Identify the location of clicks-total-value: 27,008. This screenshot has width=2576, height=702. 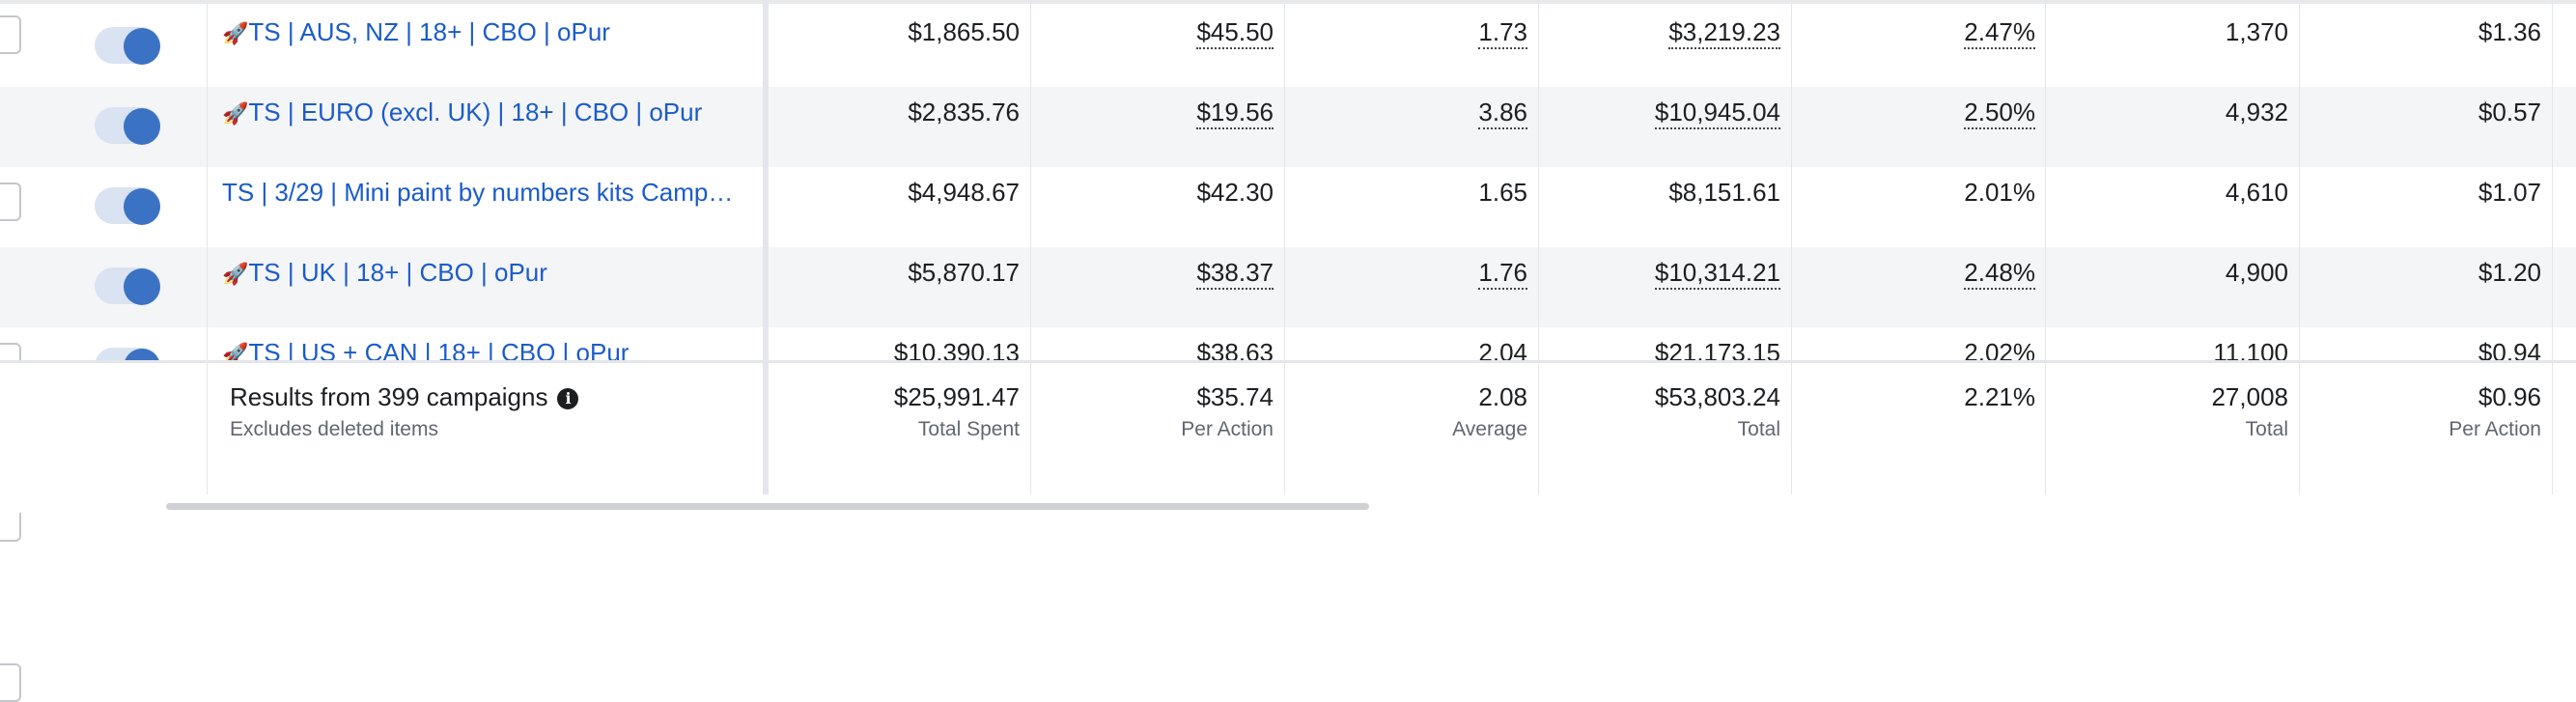
(2249, 396).